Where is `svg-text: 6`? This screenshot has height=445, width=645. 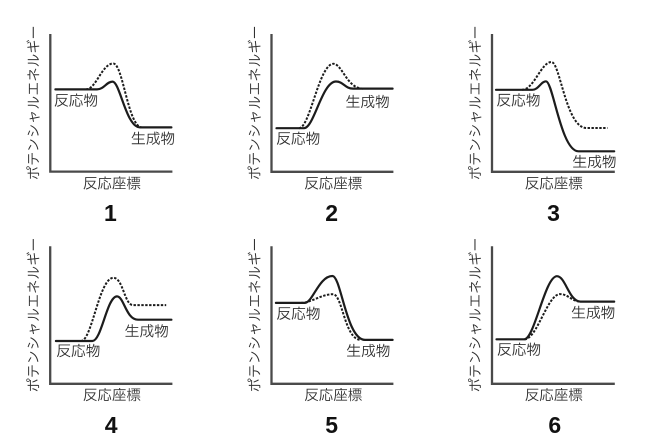
svg-text: 6 is located at coordinates (554, 425).